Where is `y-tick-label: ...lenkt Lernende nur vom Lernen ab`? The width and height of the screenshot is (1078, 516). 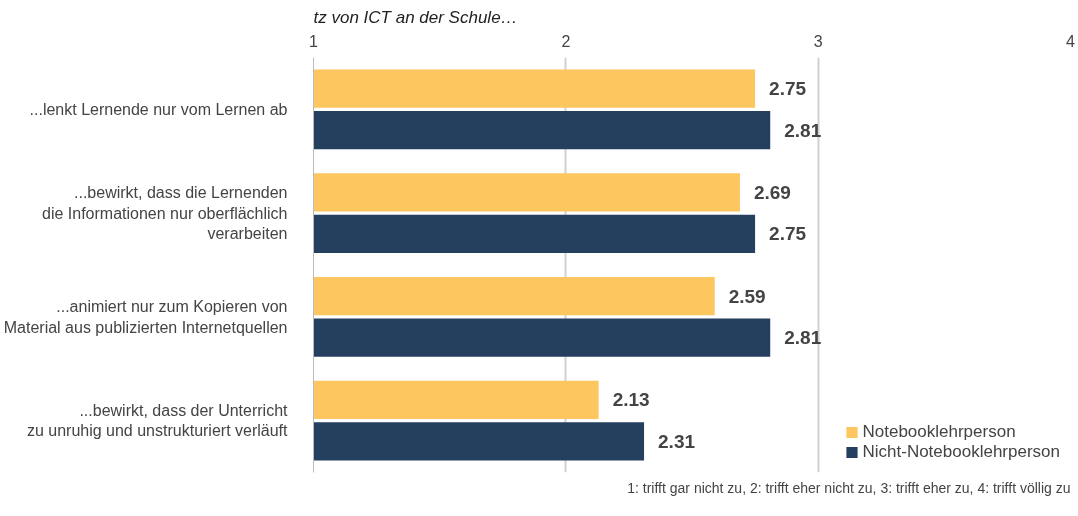
y-tick-label: ...lenkt Lernende nur vom Lernen ab is located at coordinates (158, 109).